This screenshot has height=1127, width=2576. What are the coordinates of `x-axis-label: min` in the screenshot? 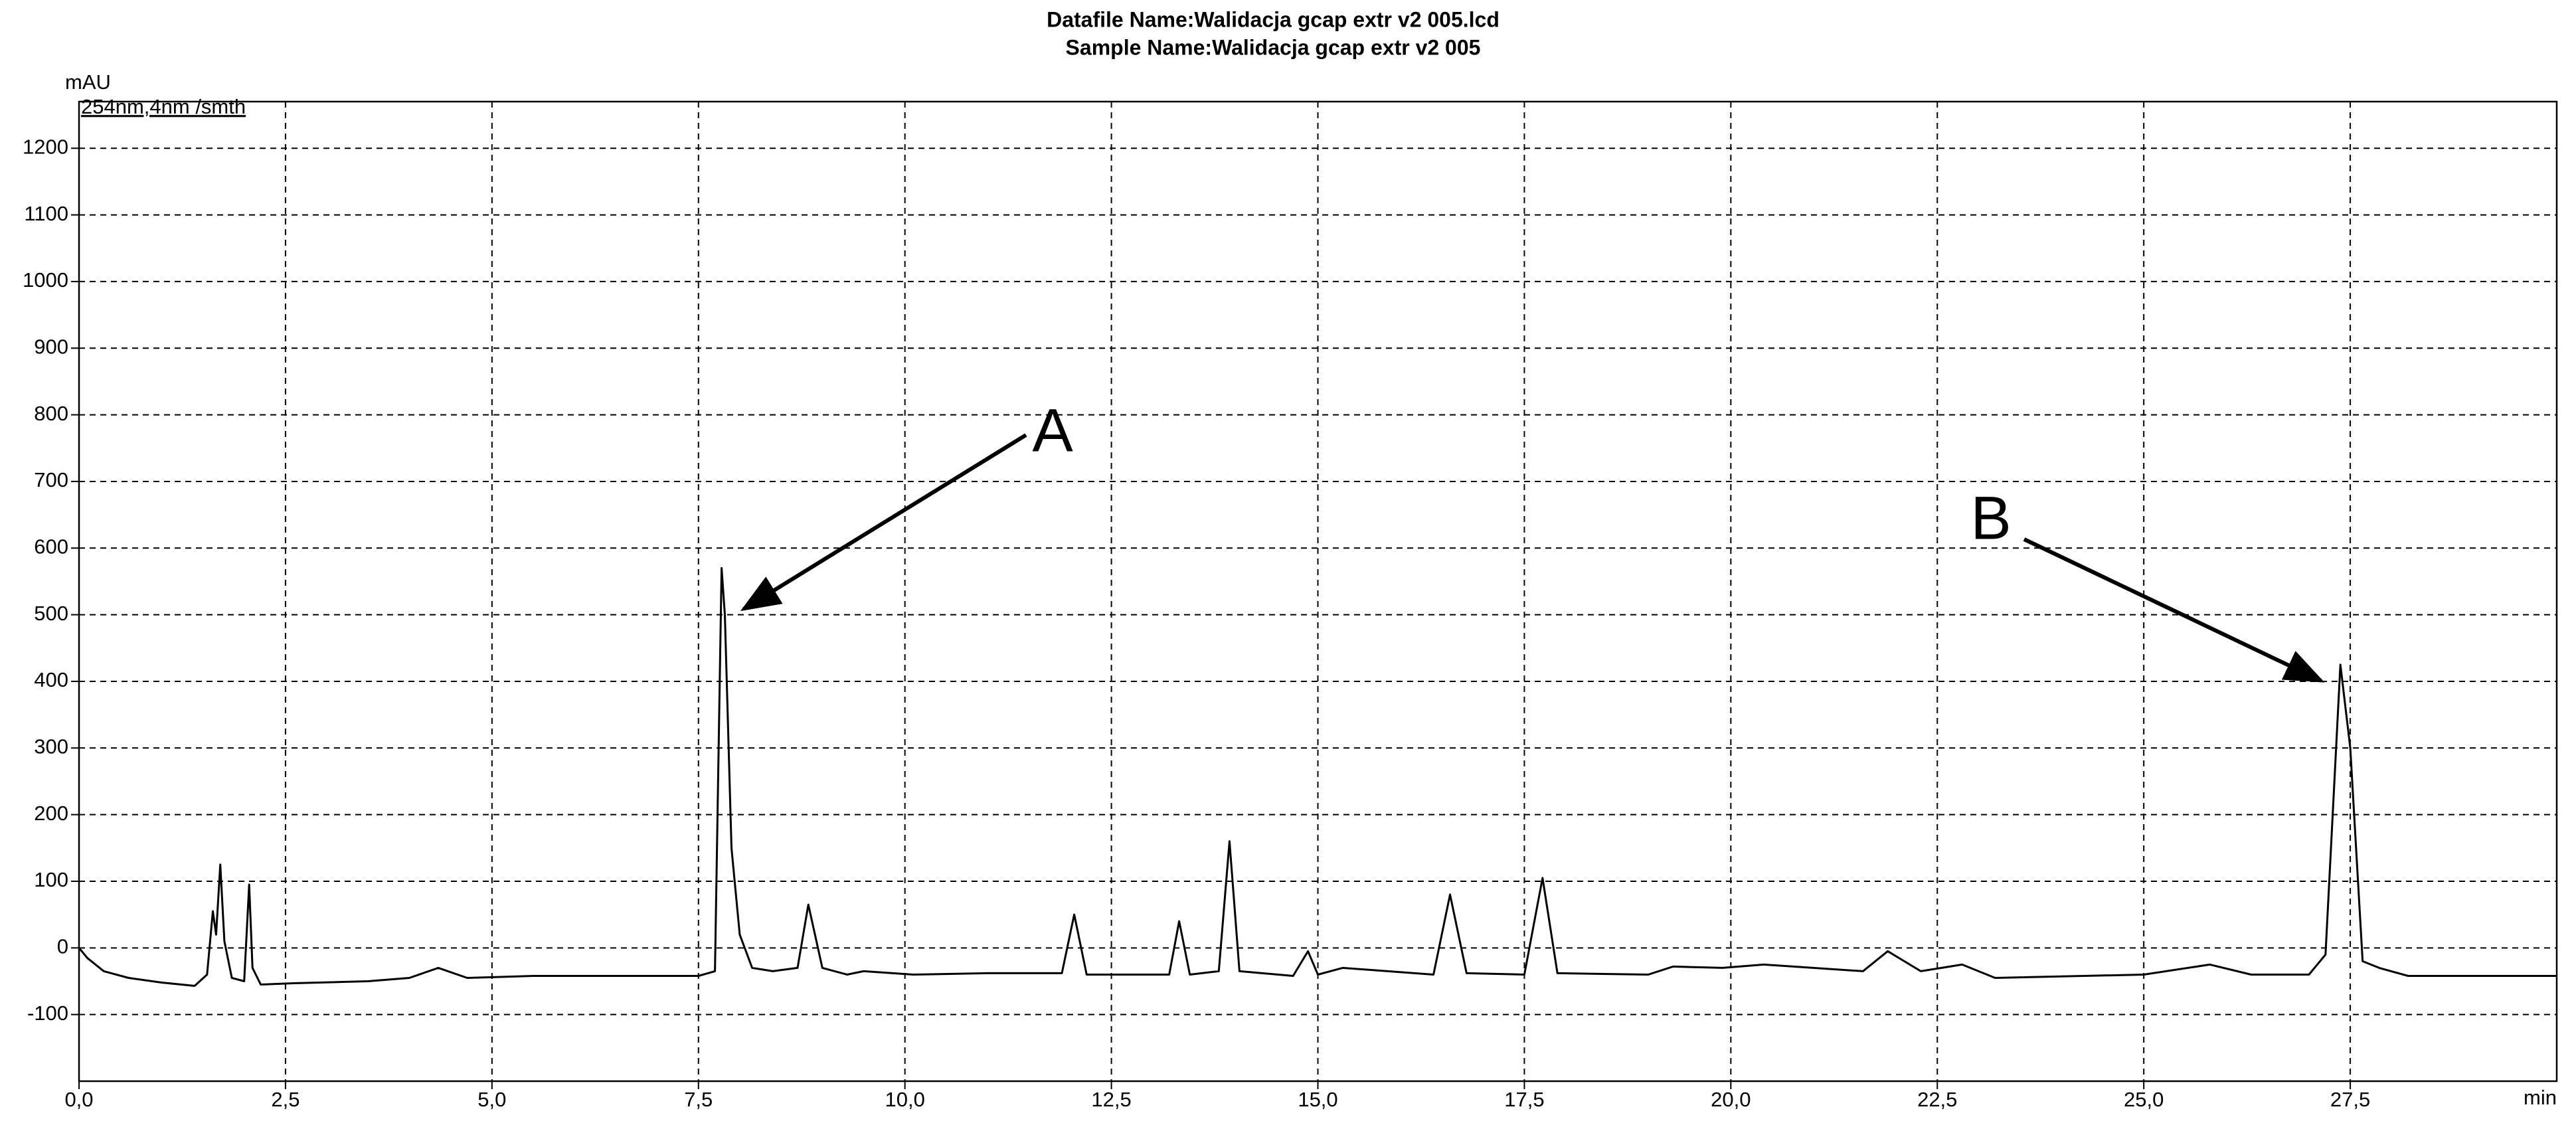 It's located at (2540, 1097).